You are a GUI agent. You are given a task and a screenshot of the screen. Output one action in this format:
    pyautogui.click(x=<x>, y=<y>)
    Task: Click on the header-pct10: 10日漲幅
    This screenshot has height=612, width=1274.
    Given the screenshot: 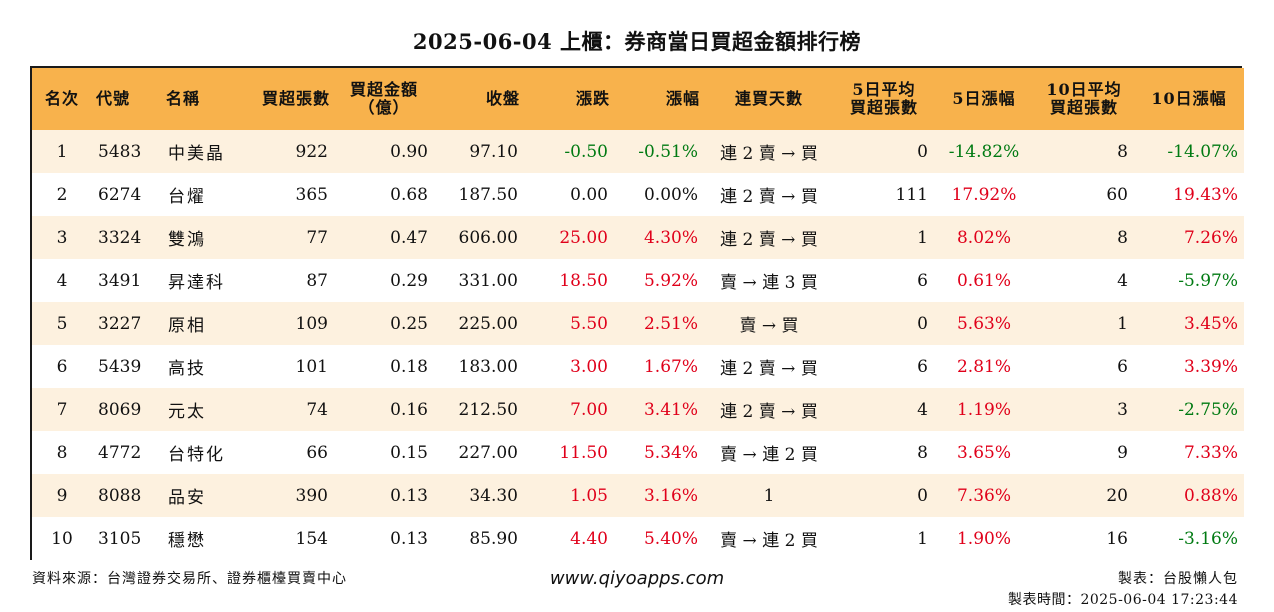 What is the action you would take?
    pyautogui.click(x=1189, y=98)
    